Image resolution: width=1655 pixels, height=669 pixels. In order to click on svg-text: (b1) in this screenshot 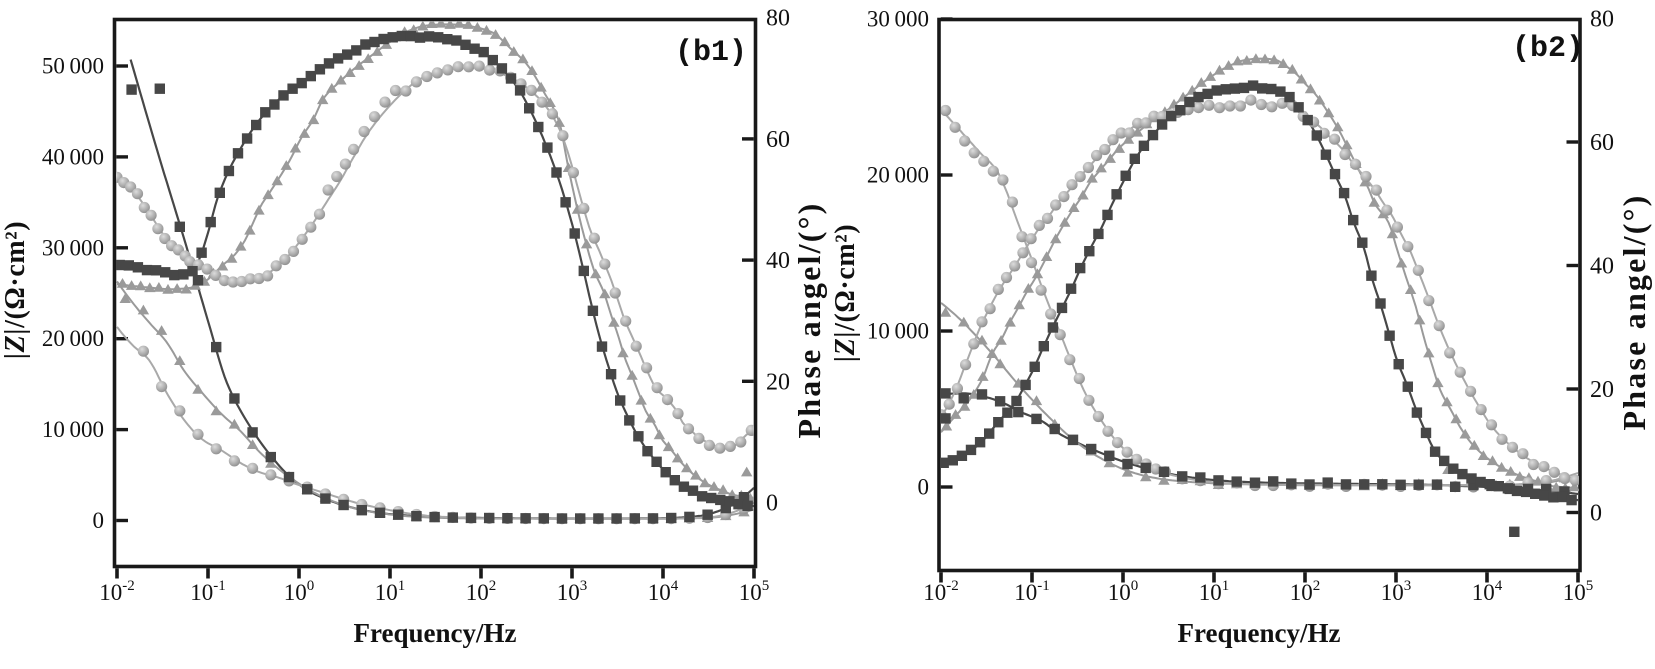, I will do `click(711, 53)`.